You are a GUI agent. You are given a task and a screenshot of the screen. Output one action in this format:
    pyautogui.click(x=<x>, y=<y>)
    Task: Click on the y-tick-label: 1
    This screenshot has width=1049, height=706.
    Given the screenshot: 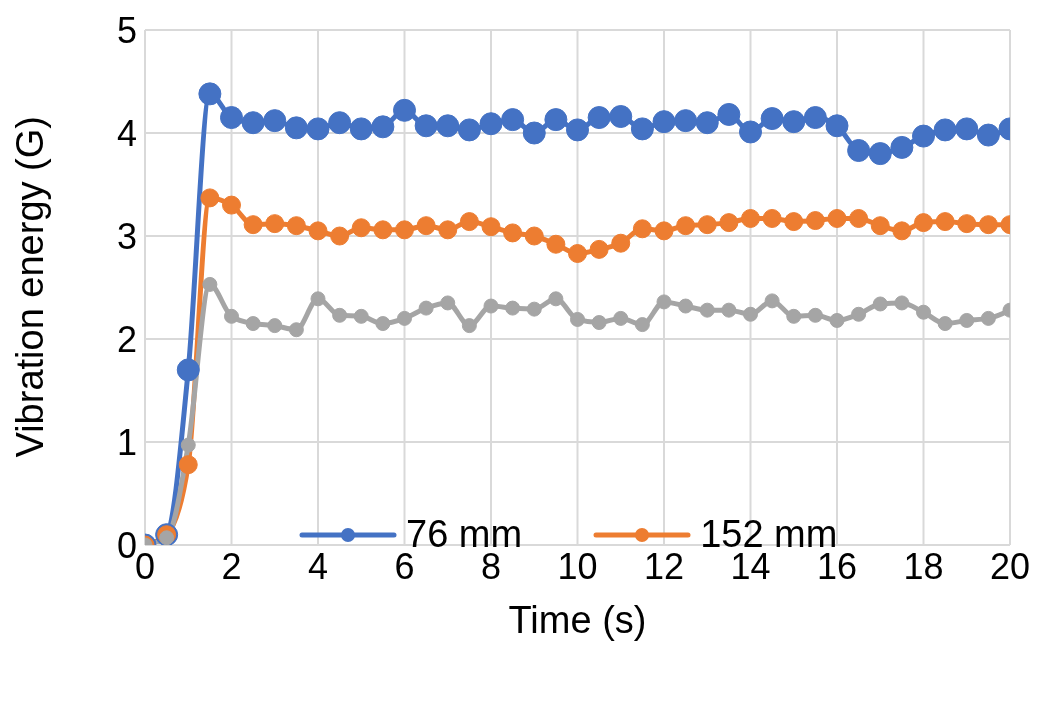 What is the action you would take?
    pyautogui.click(x=126, y=442)
    